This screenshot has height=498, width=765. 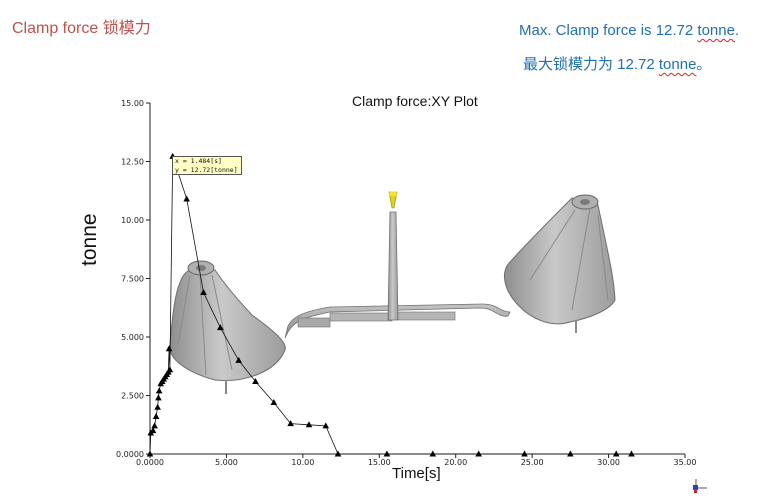 What do you see at coordinates (132, 220) in the screenshot?
I see `y-tick-label: 10.00` at bounding box center [132, 220].